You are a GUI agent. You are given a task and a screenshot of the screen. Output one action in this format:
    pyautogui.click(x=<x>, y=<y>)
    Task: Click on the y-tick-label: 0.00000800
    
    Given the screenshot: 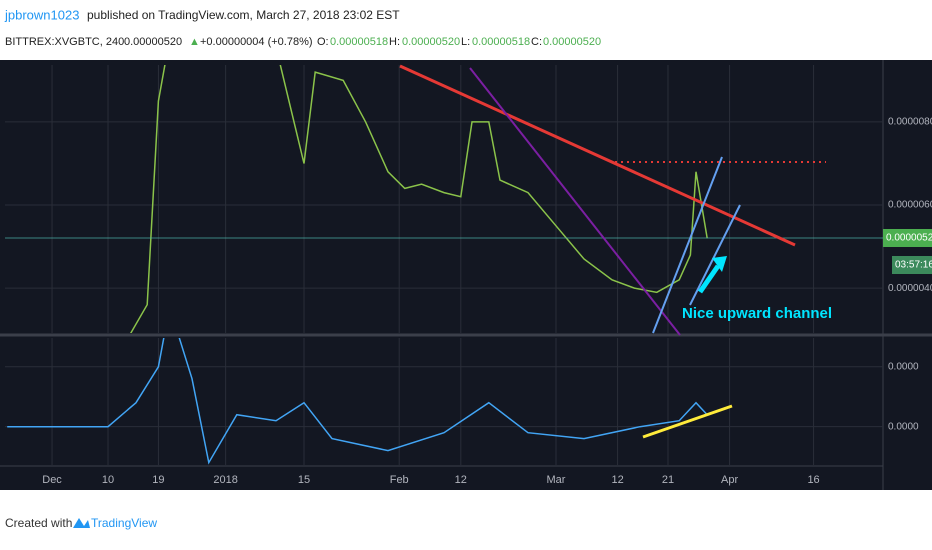 What is the action you would take?
    pyautogui.click(x=910, y=122)
    